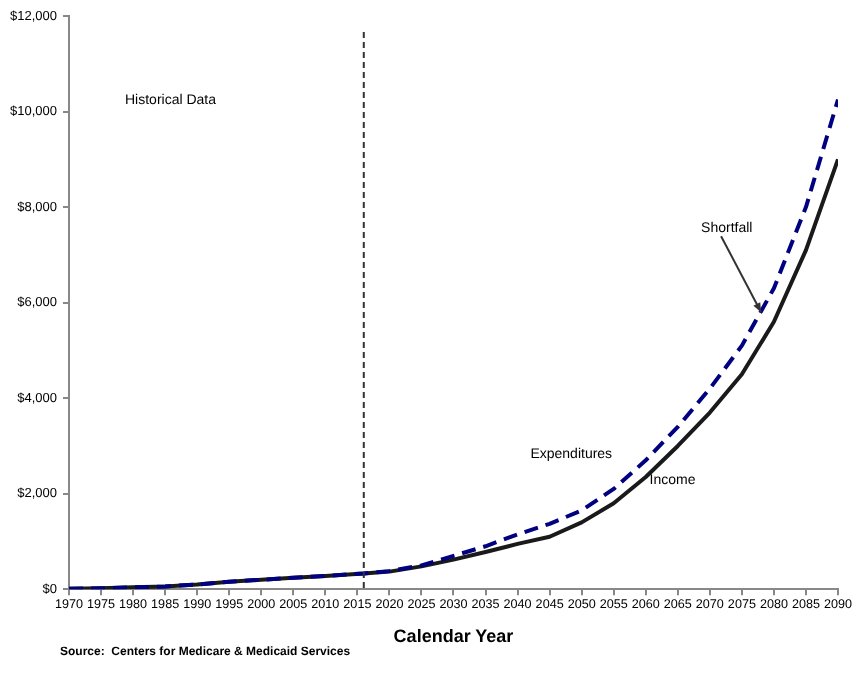 The image size is (858, 676). Describe the element at coordinates (454, 636) in the screenshot. I see `x-axis-title: Calendar Year` at that location.